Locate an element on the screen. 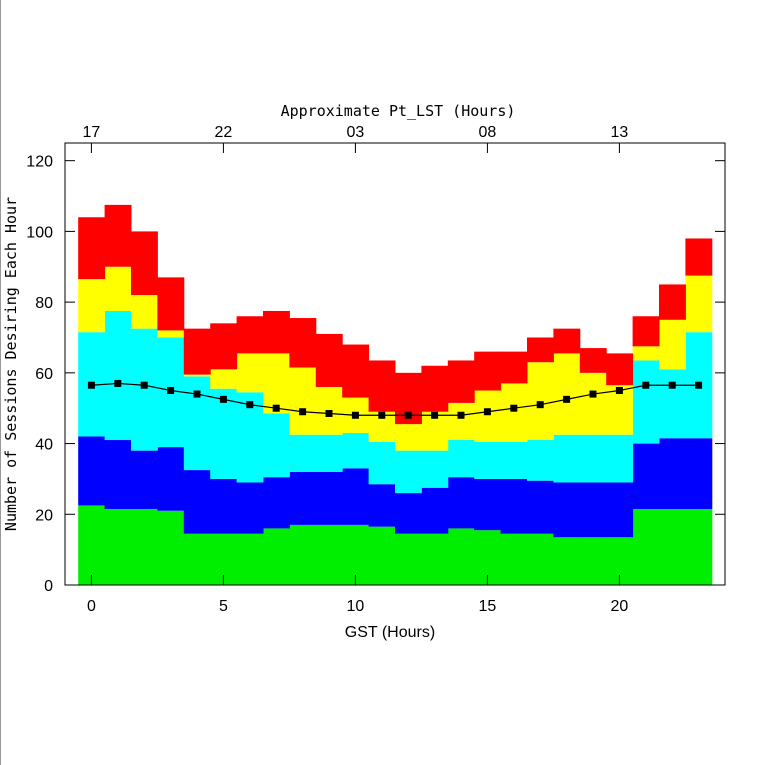 Image resolution: width=768 pixels, height=765 pixels. x-tick-label: 15 is located at coordinates (488, 606).